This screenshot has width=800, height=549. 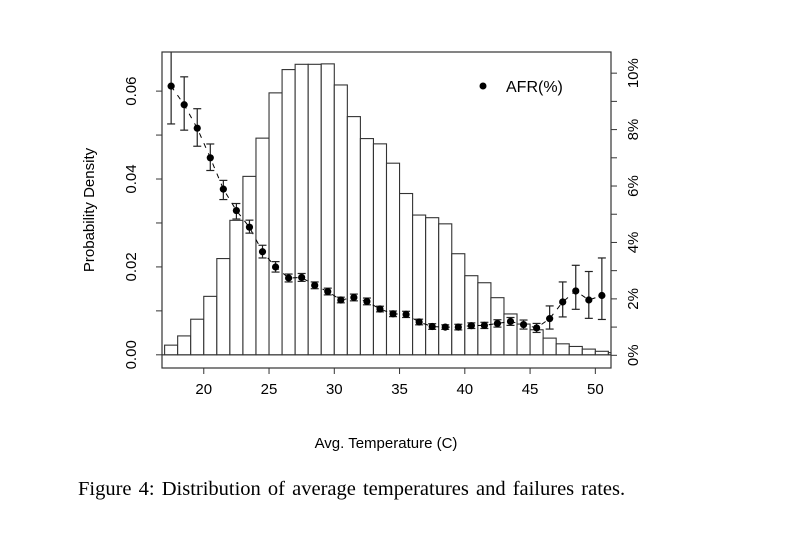 What do you see at coordinates (399, 389) in the screenshot?
I see `x-tick-label: 35` at bounding box center [399, 389].